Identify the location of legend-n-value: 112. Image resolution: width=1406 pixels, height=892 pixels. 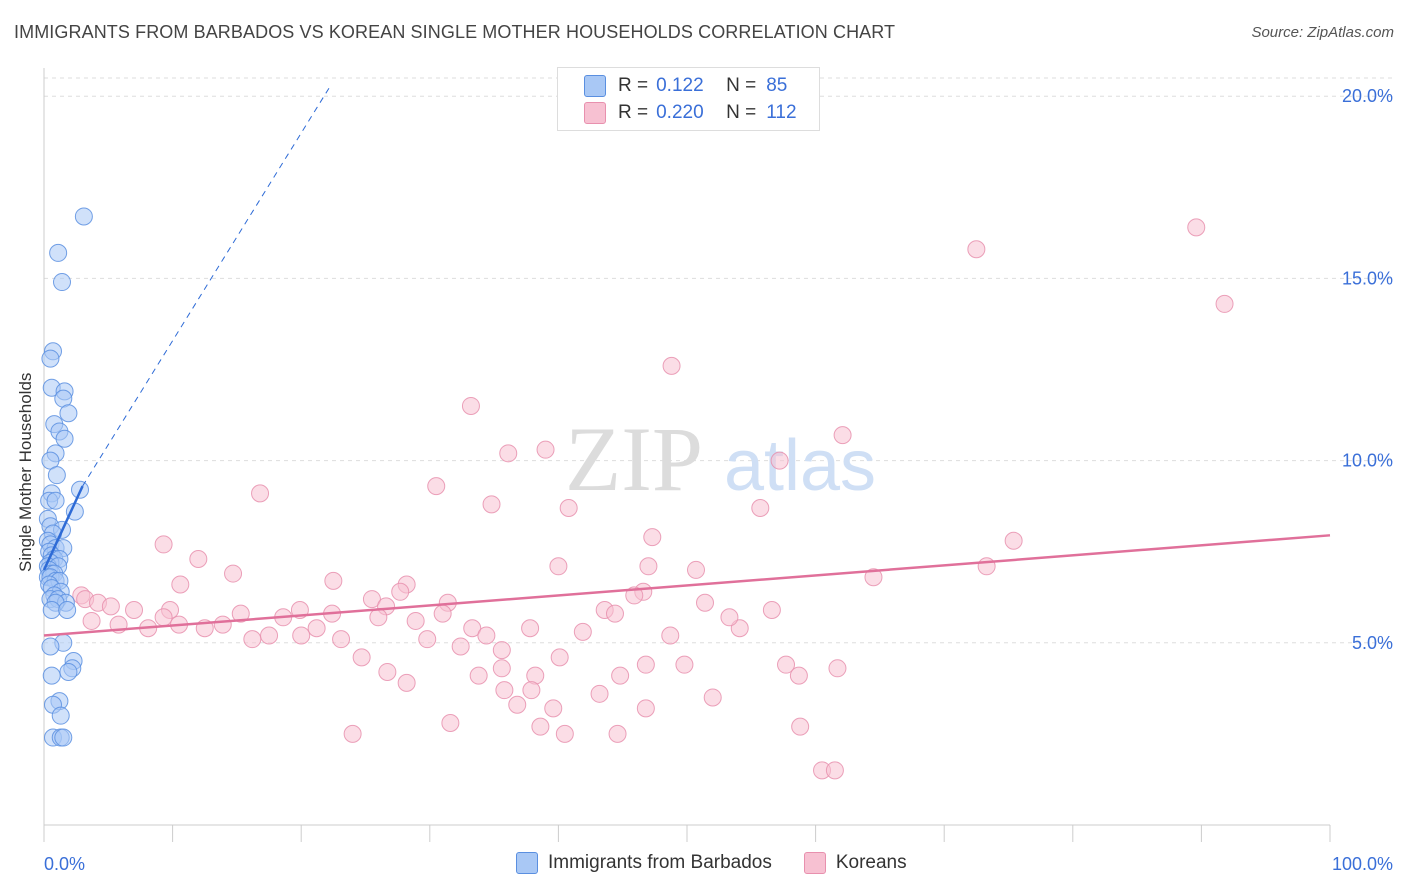
(781, 112).